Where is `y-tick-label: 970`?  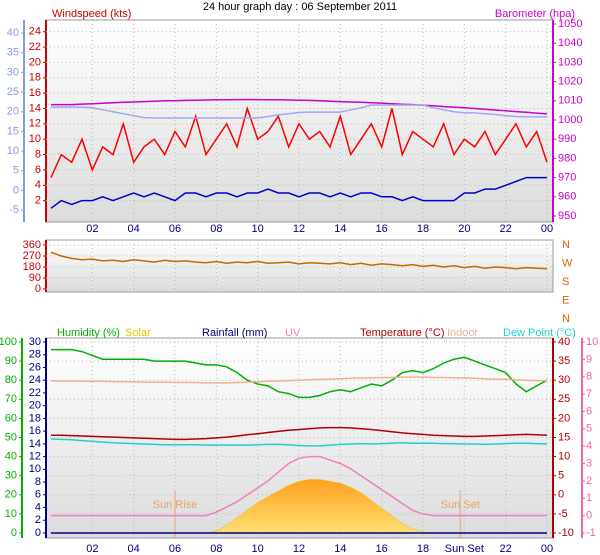 y-tick-label: 970 is located at coordinates (567, 178).